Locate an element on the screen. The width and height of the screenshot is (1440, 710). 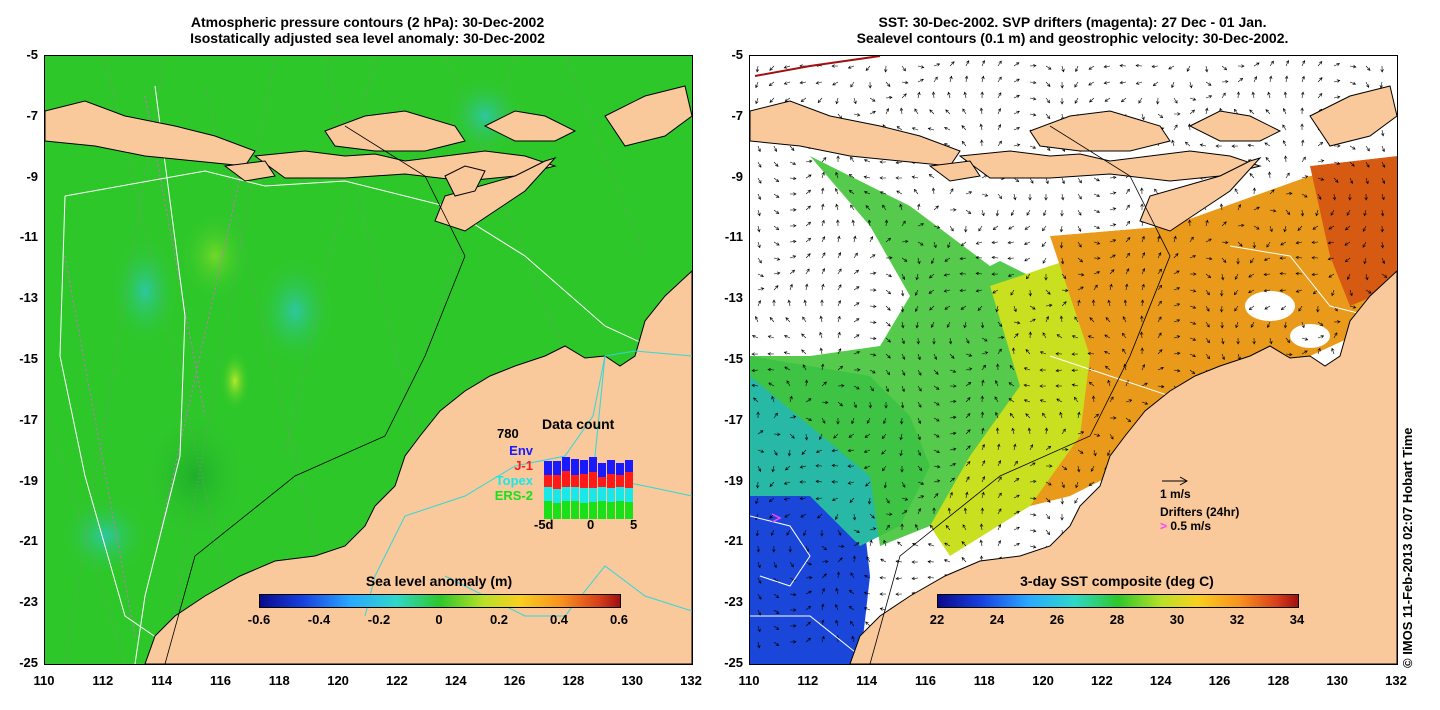
colorbar-tick: 0.4 is located at coordinates (559, 619).